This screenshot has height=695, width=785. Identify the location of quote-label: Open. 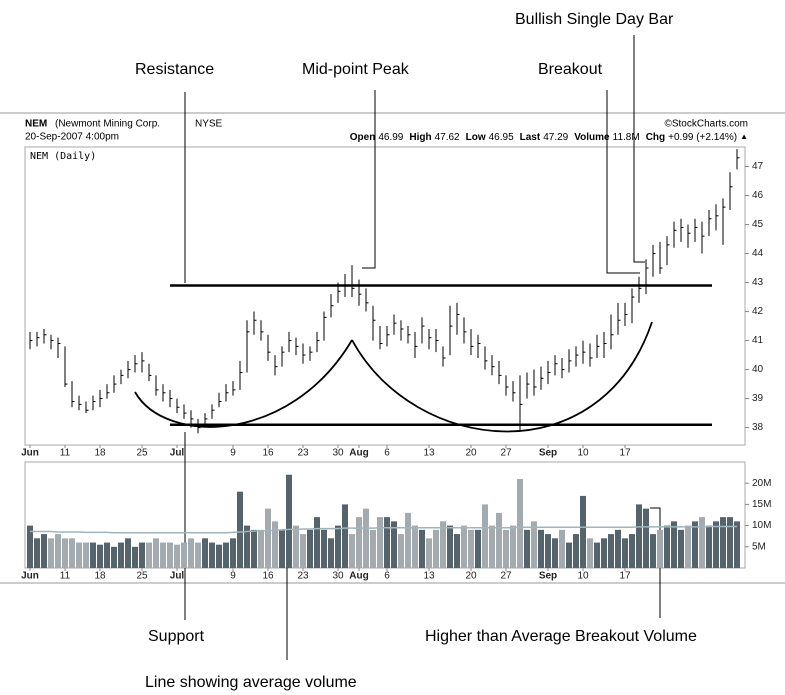
(363, 137).